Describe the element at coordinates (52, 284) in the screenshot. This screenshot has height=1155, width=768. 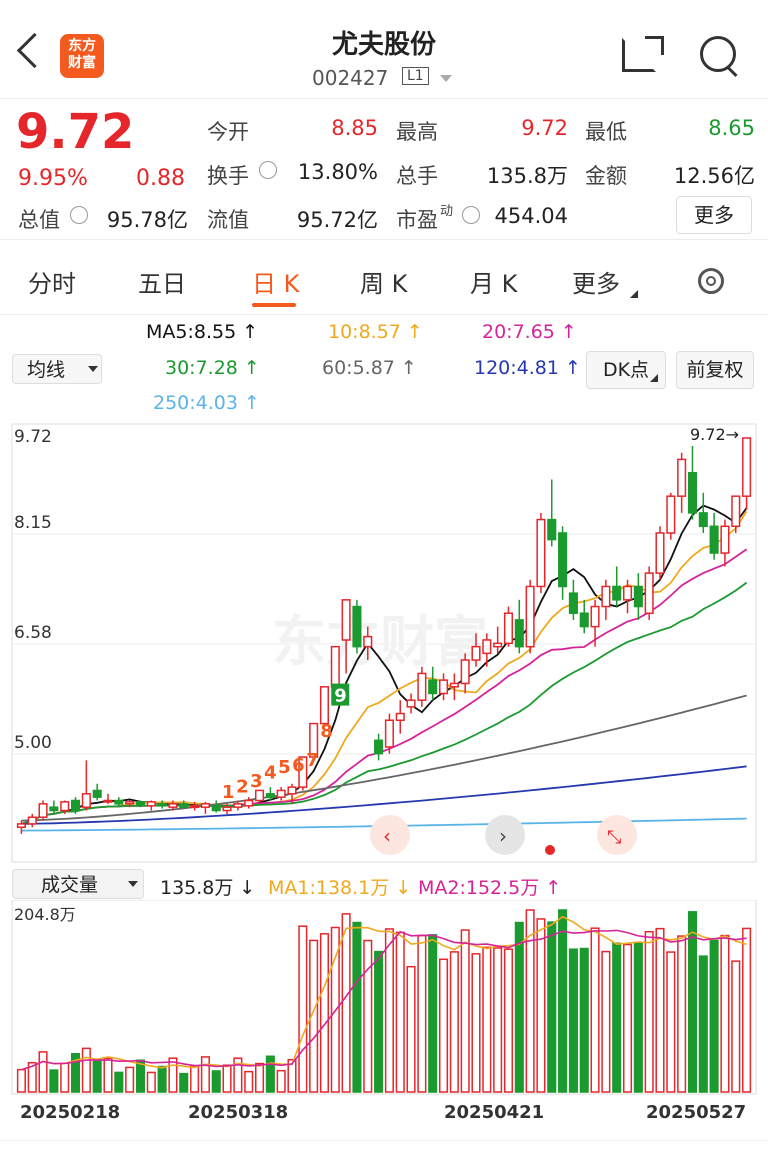
I see `tab-intraday: 分时` at that location.